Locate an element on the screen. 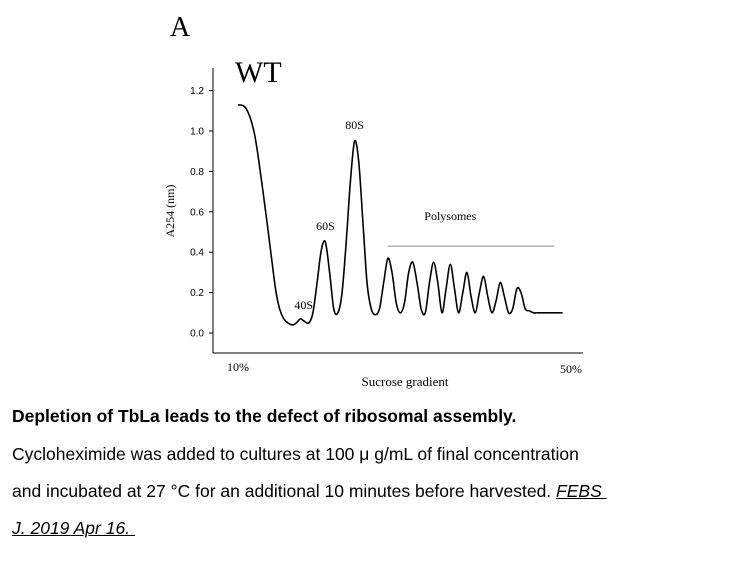 The width and height of the screenshot is (756, 567). annotation-polysomes: Polysomes is located at coordinates (450, 216).